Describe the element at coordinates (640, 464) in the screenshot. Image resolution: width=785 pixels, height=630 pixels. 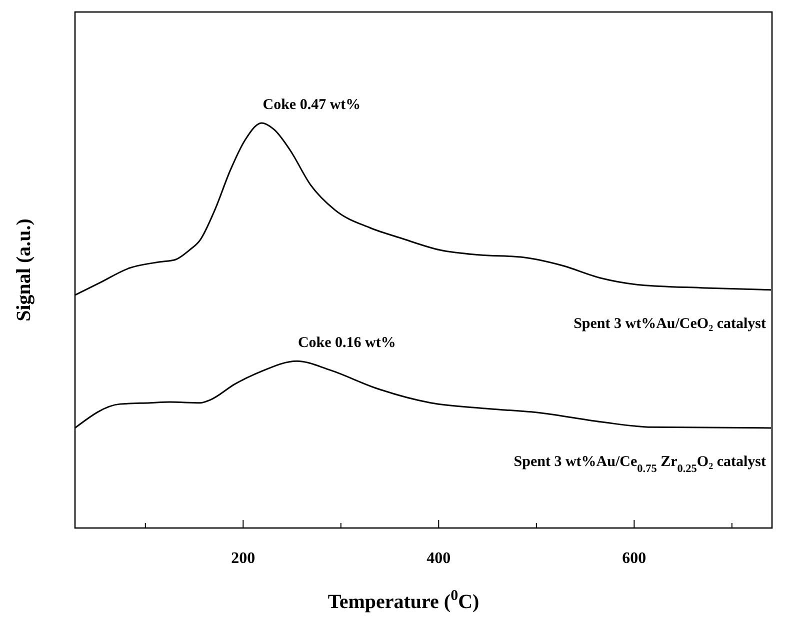
I see `series-label: Spent 3 wt%Au/Ce$_{0.75}$ Zr$_{0.25}$O₂ catalyst` at that location.